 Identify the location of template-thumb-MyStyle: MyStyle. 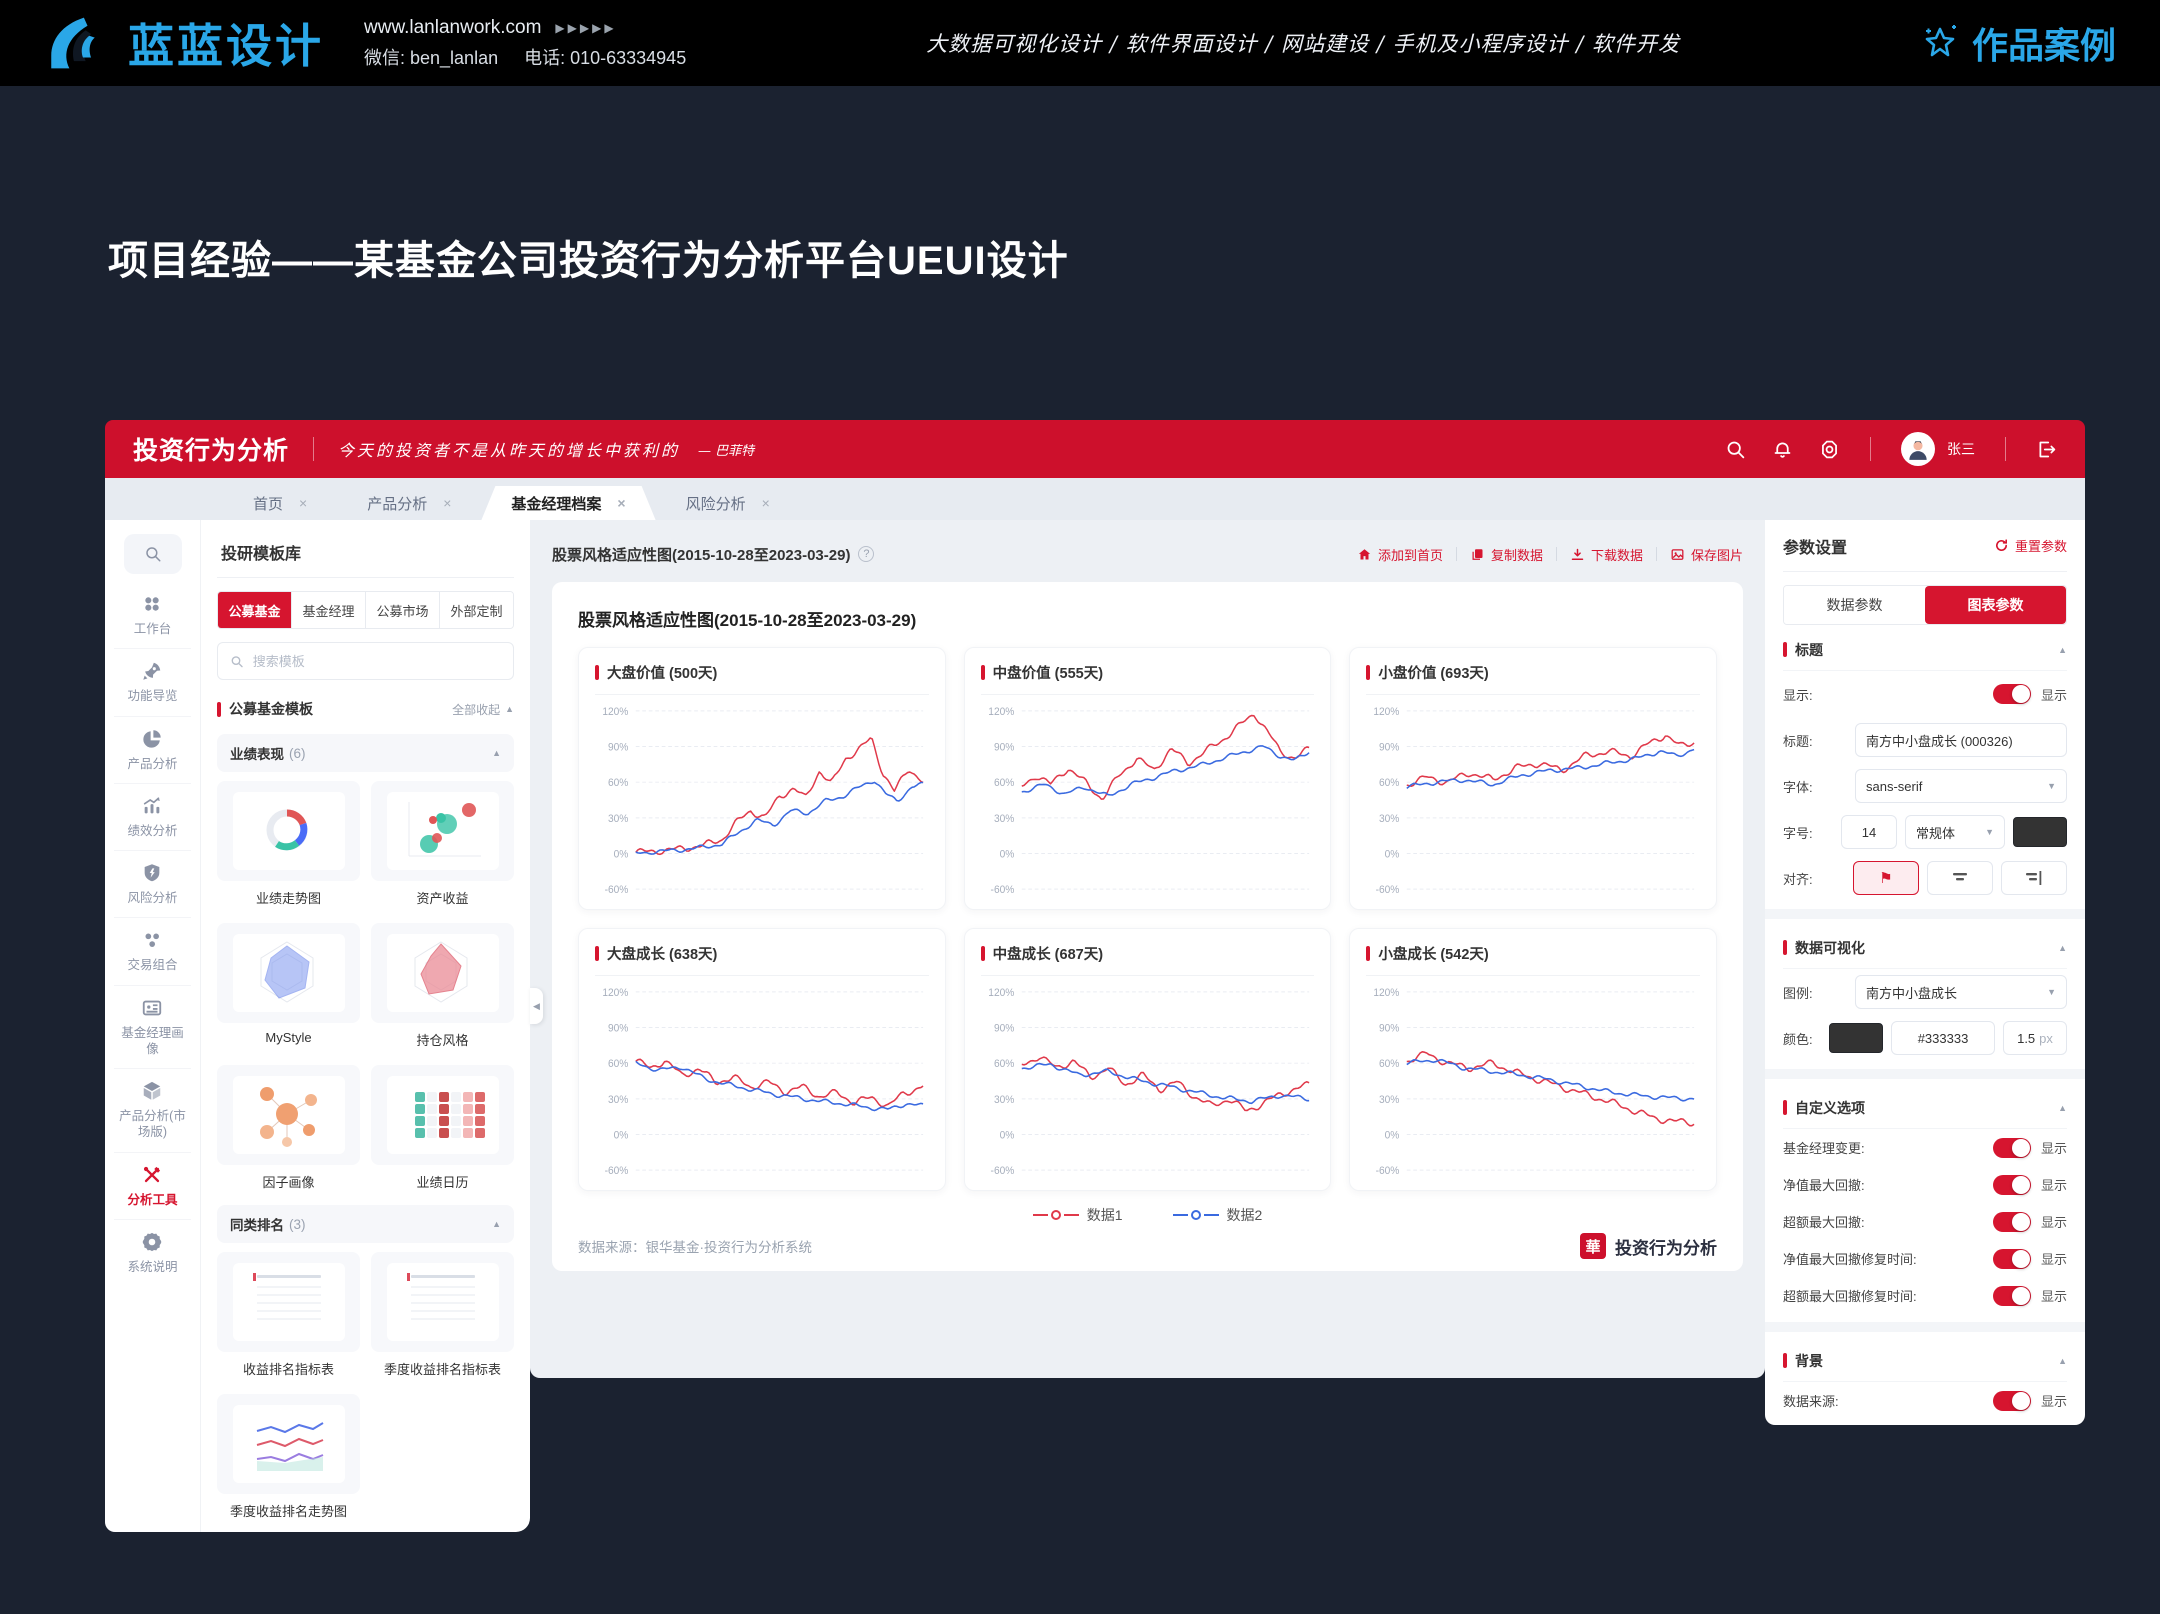
(288, 988).